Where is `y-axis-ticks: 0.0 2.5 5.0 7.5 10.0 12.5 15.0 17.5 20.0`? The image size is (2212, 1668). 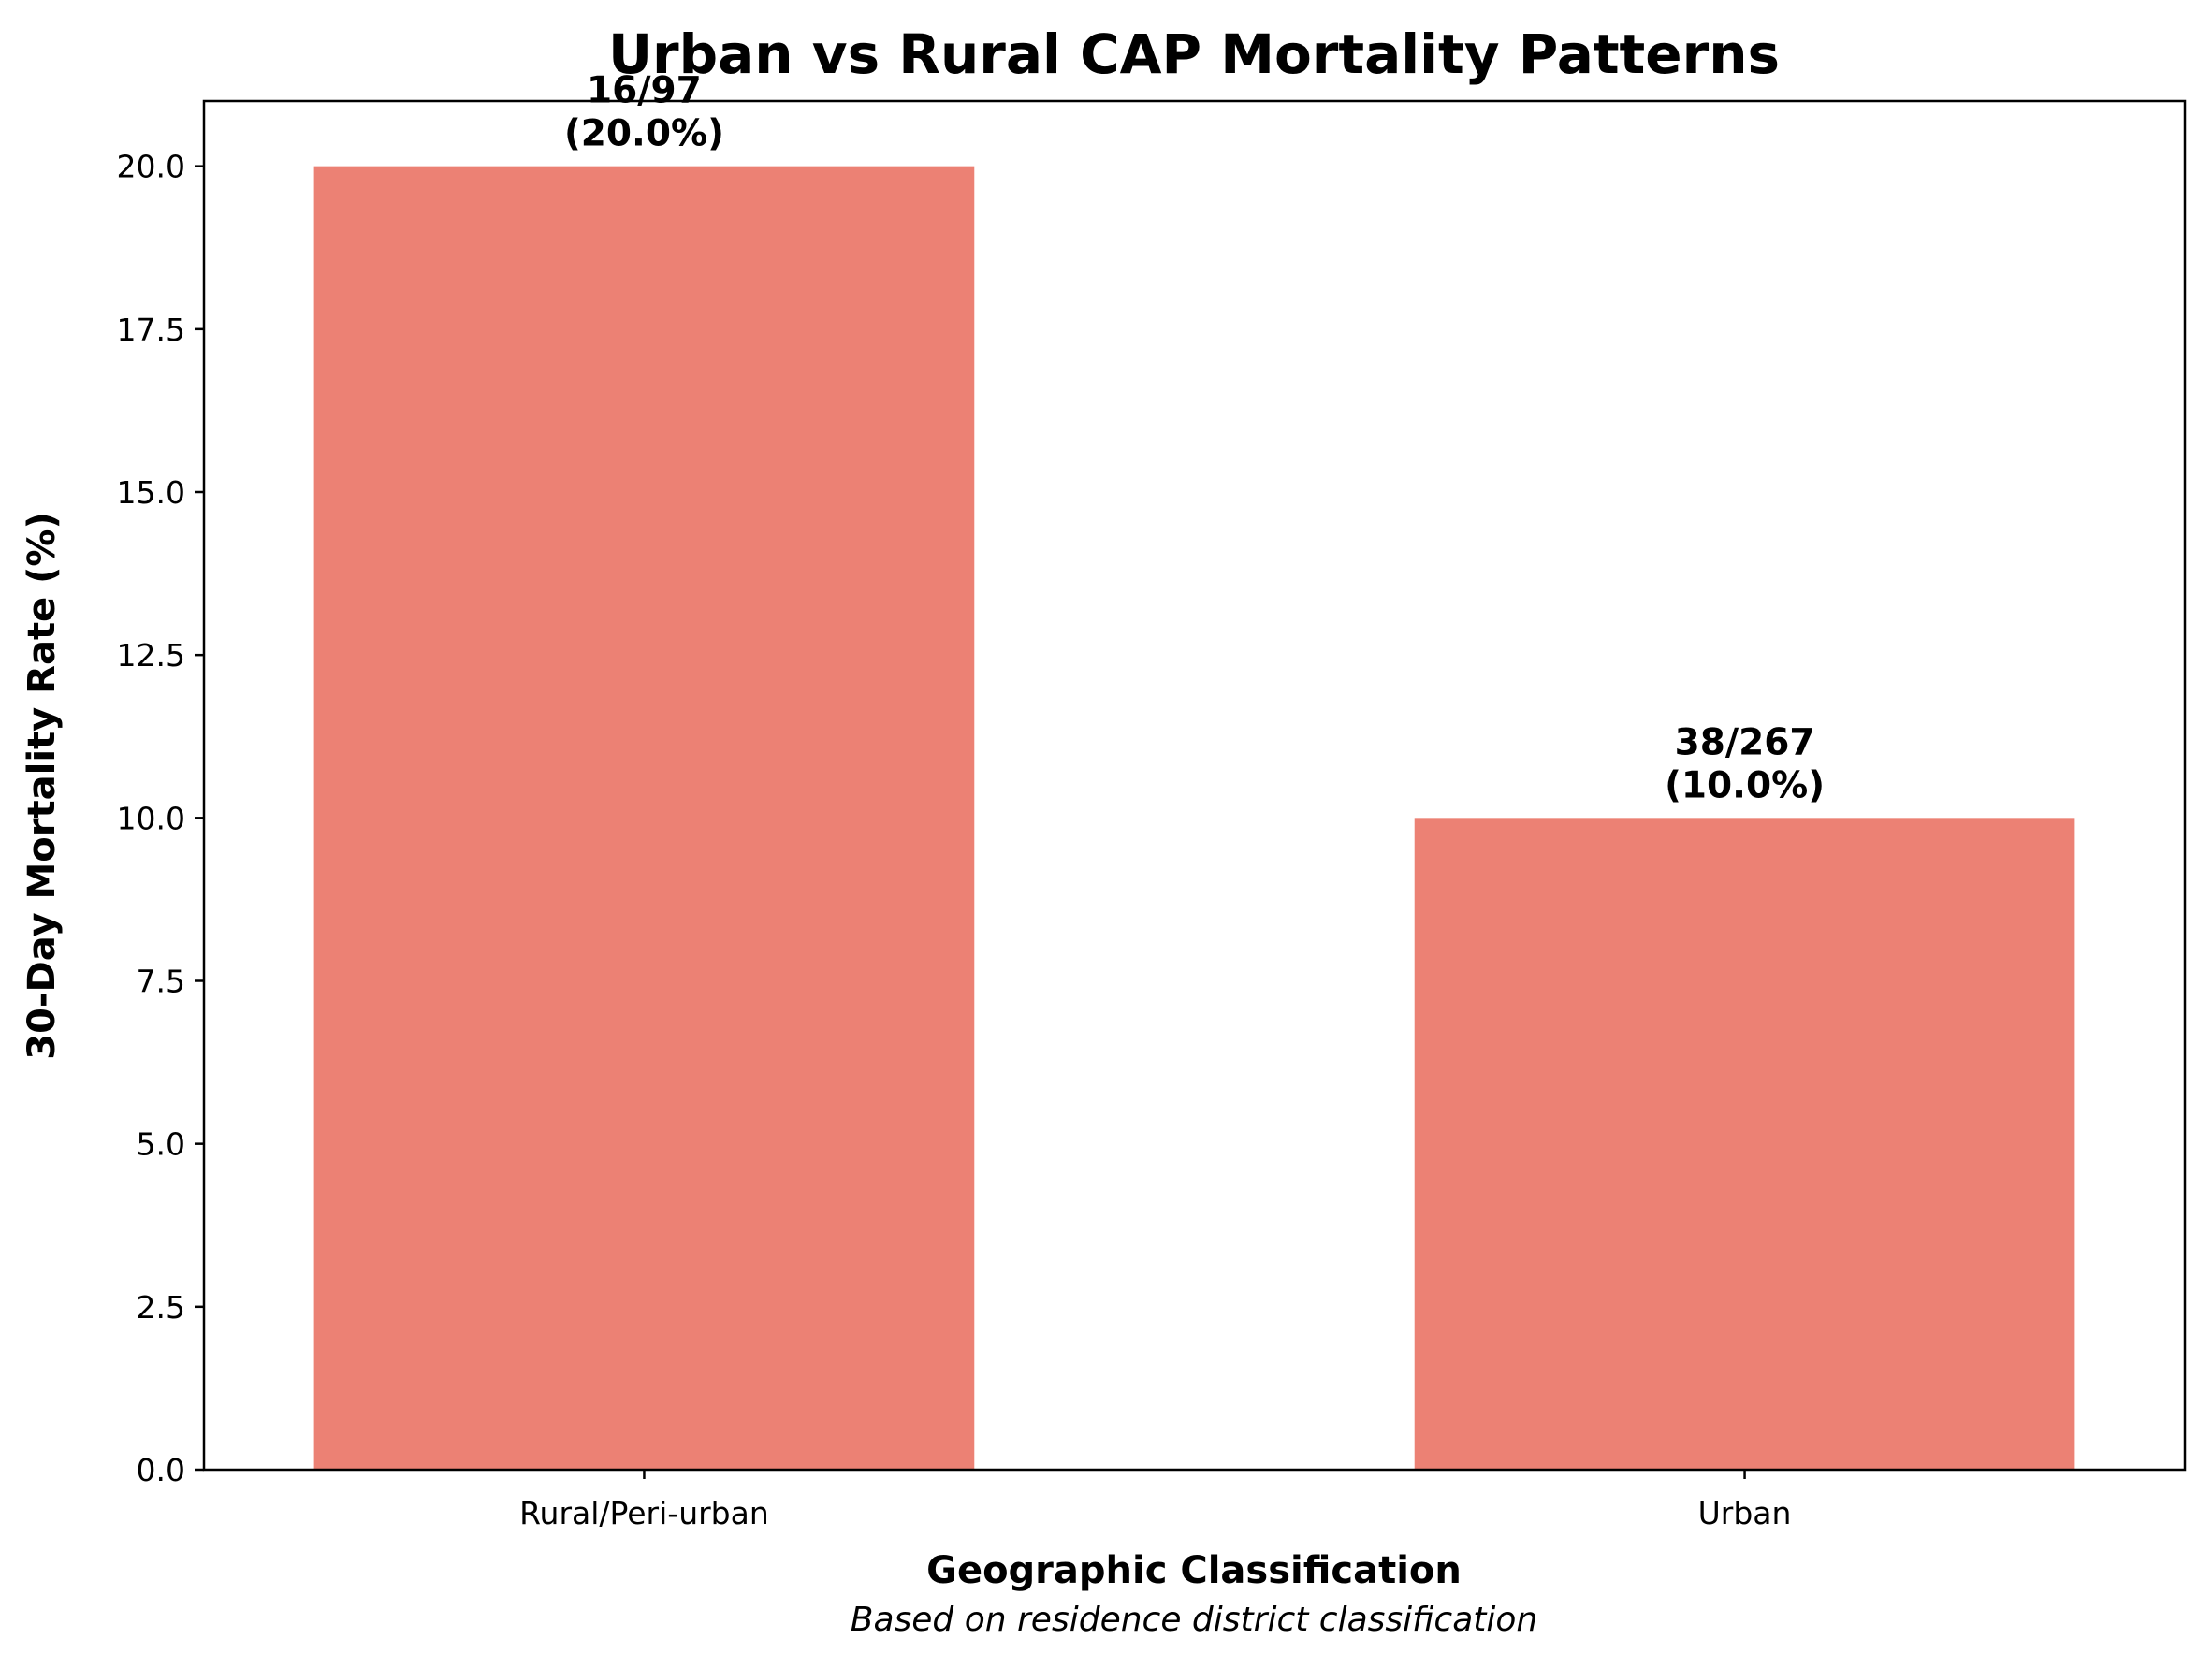 y-axis-ticks: 0.0 2.5 5.0 7.5 10.0 12.5 15.0 17.5 20.0 is located at coordinates (160, 818).